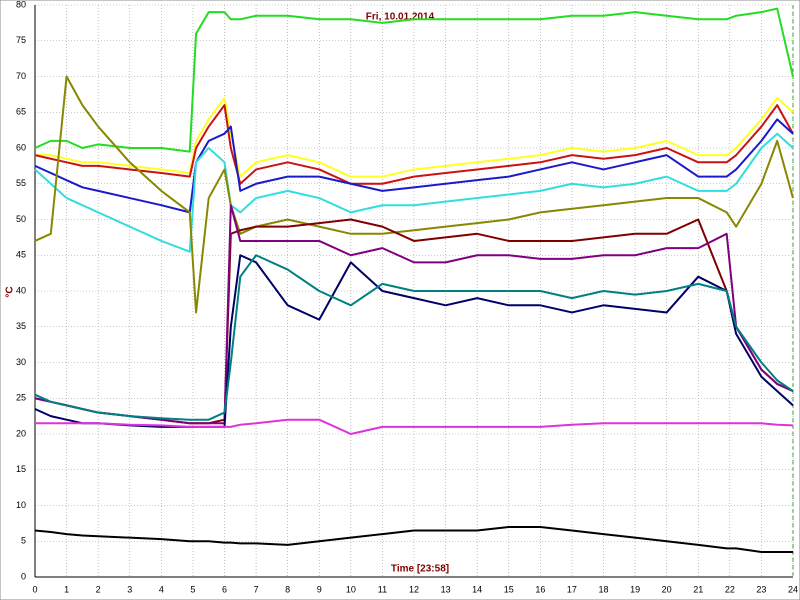 The image size is (800, 600). I want to click on x-tick-label: 11, so click(382, 589).